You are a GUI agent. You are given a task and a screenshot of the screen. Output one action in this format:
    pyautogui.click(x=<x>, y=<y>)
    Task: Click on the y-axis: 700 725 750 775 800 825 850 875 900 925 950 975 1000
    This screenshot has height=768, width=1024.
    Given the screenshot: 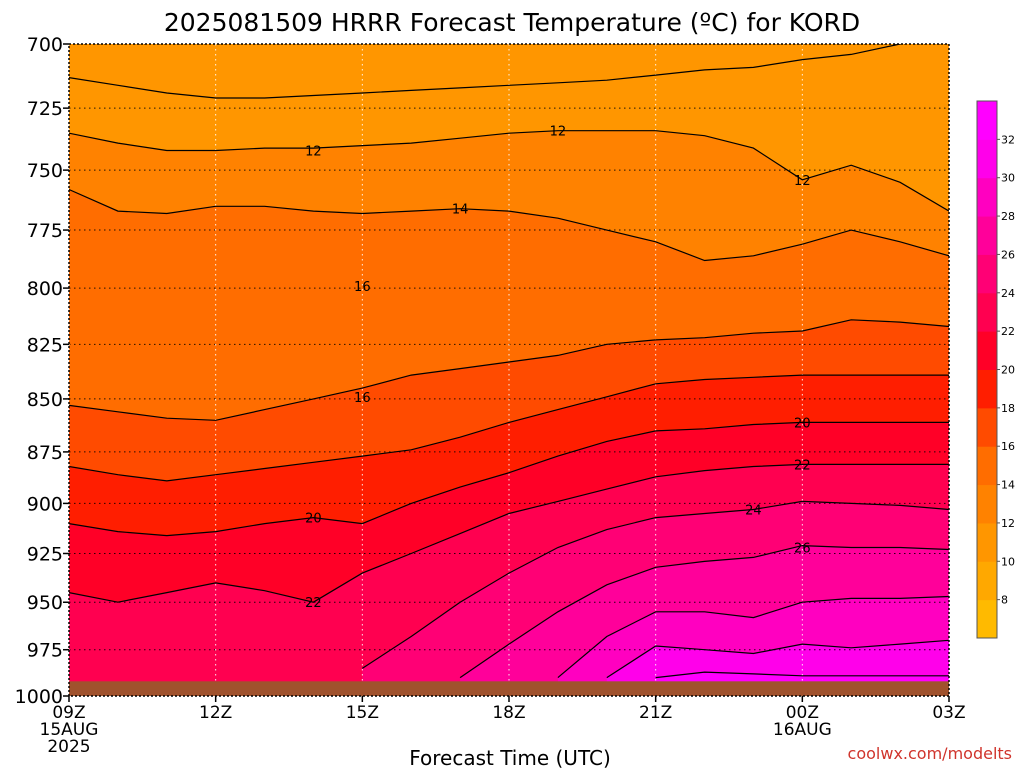 What is the action you would take?
    pyautogui.click(x=42, y=371)
    